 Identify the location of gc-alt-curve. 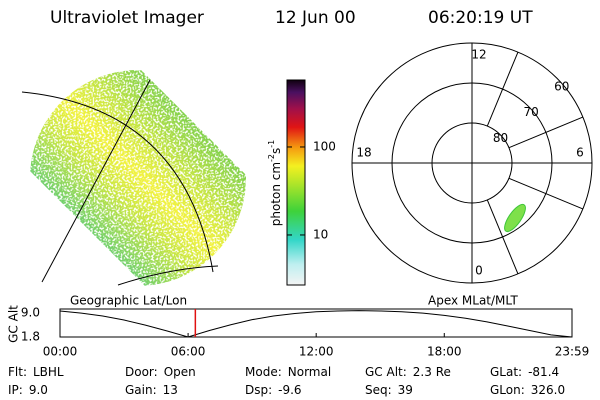
(316, 324).